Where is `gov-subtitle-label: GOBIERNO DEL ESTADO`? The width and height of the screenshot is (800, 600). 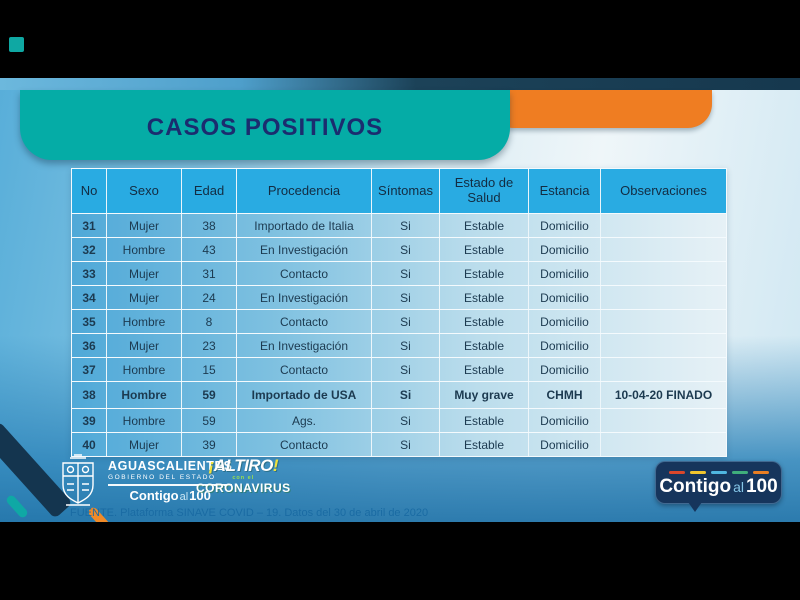
gov-subtitle-label: GOBIERNO DEL ESTADO is located at coordinates (162, 477).